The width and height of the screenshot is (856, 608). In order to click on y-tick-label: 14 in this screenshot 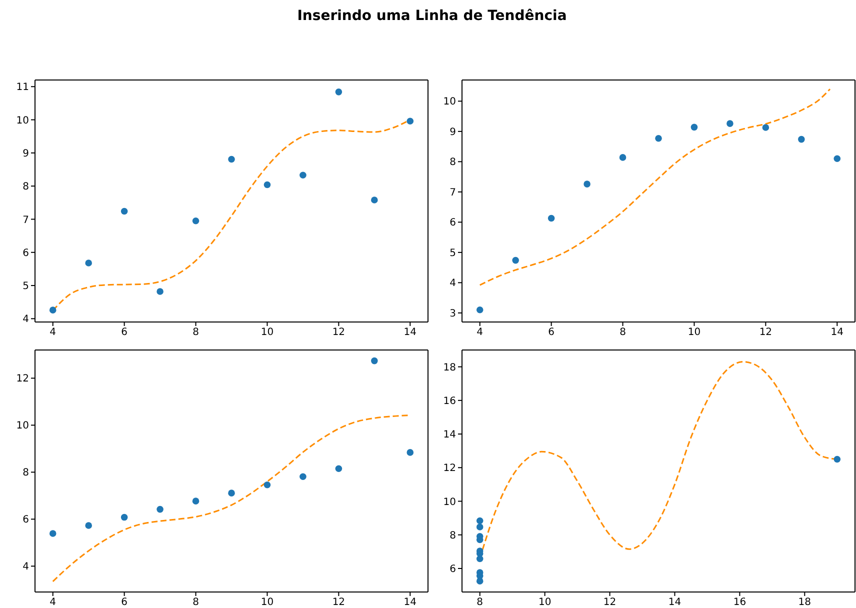, I will do `click(449, 435)`.